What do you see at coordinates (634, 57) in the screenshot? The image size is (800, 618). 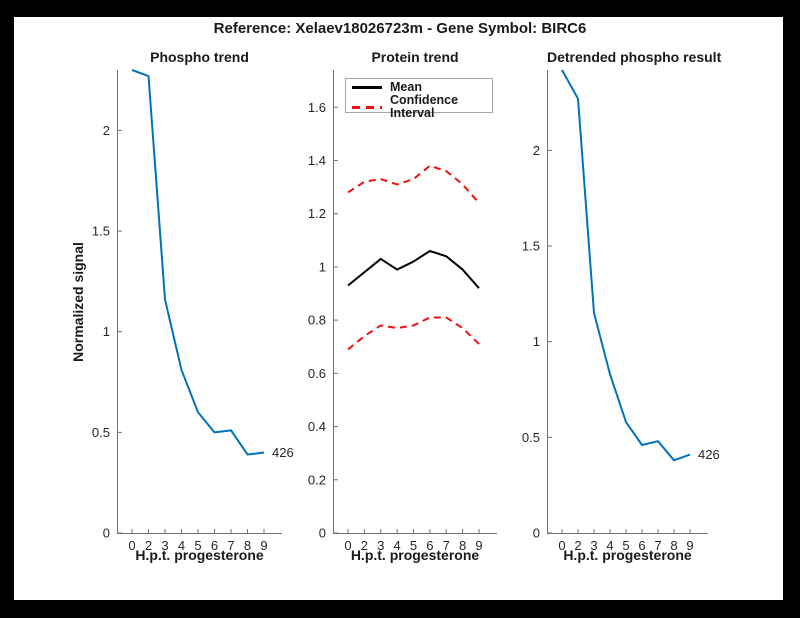 I see `subplot-title-detrended-phospho: Detrended phospho result` at bounding box center [634, 57].